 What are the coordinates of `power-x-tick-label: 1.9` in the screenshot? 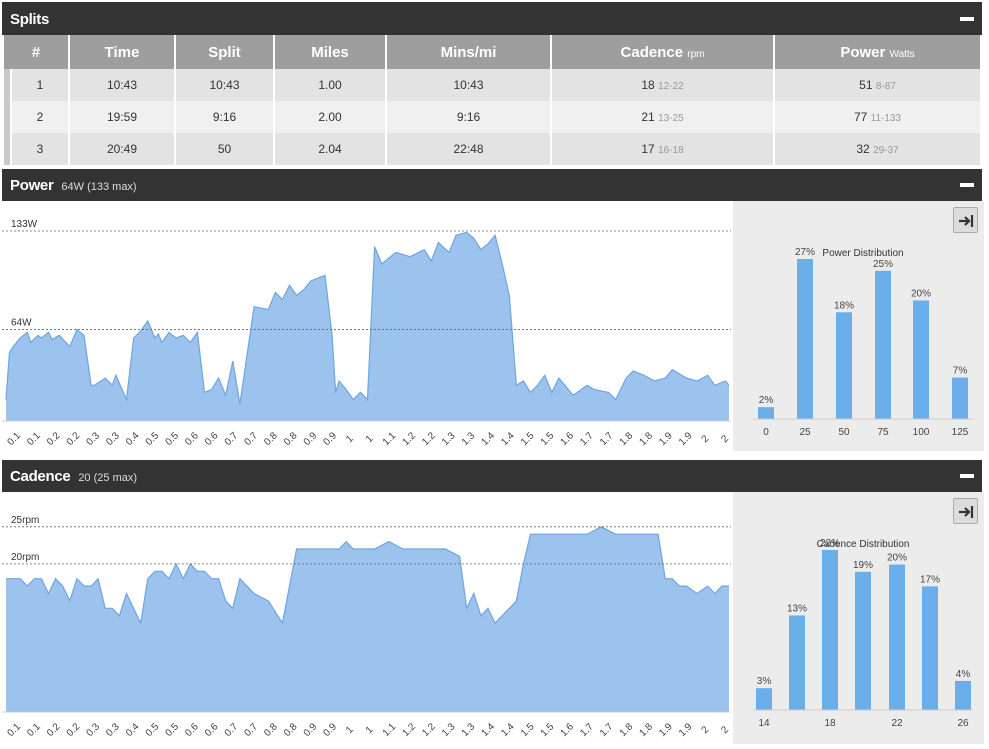 It's located at (686, 439).